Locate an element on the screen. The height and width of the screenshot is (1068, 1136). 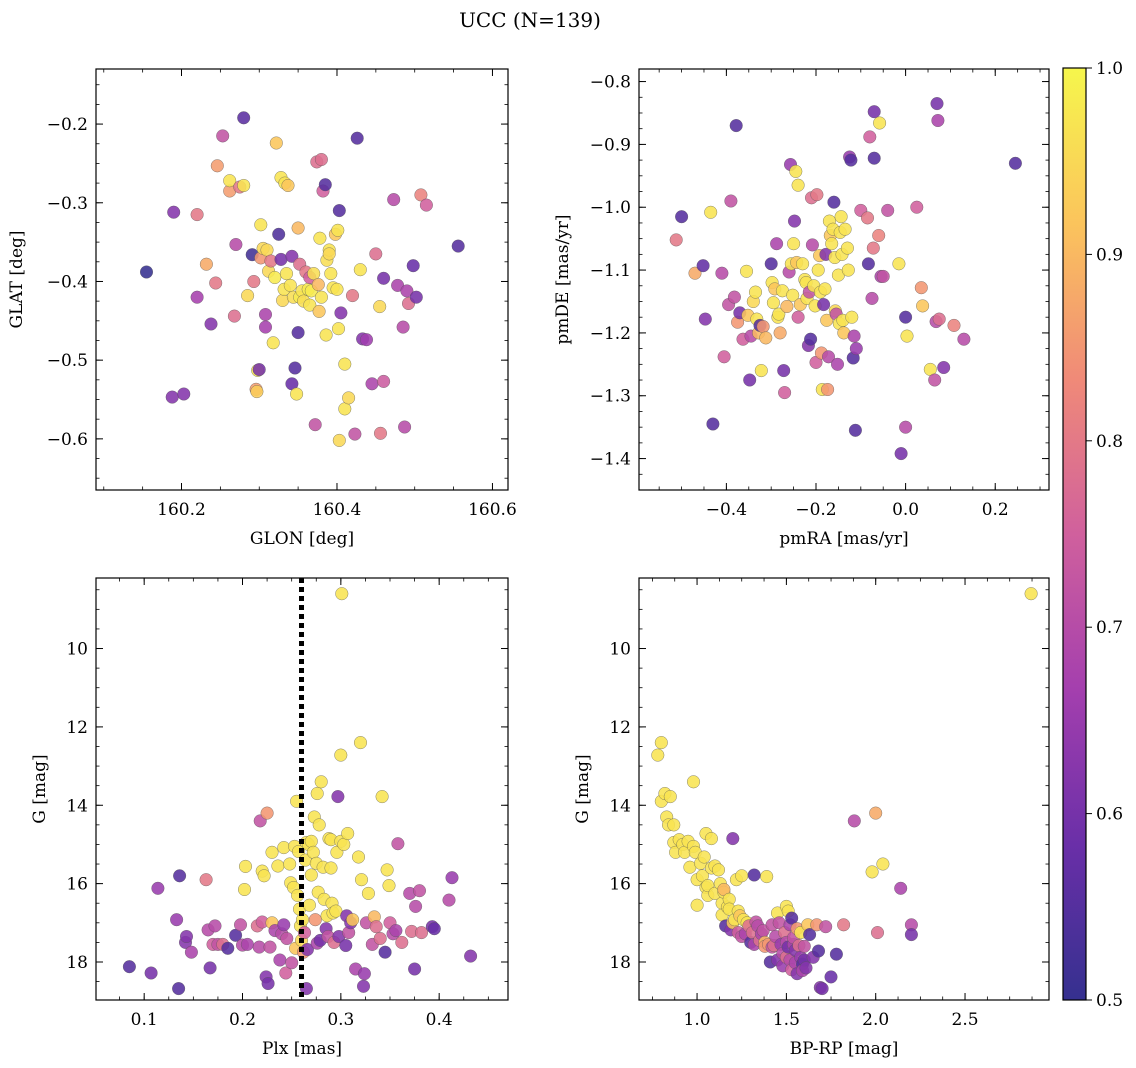
y-tick-label: −0.8 is located at coordinates (610, 83).